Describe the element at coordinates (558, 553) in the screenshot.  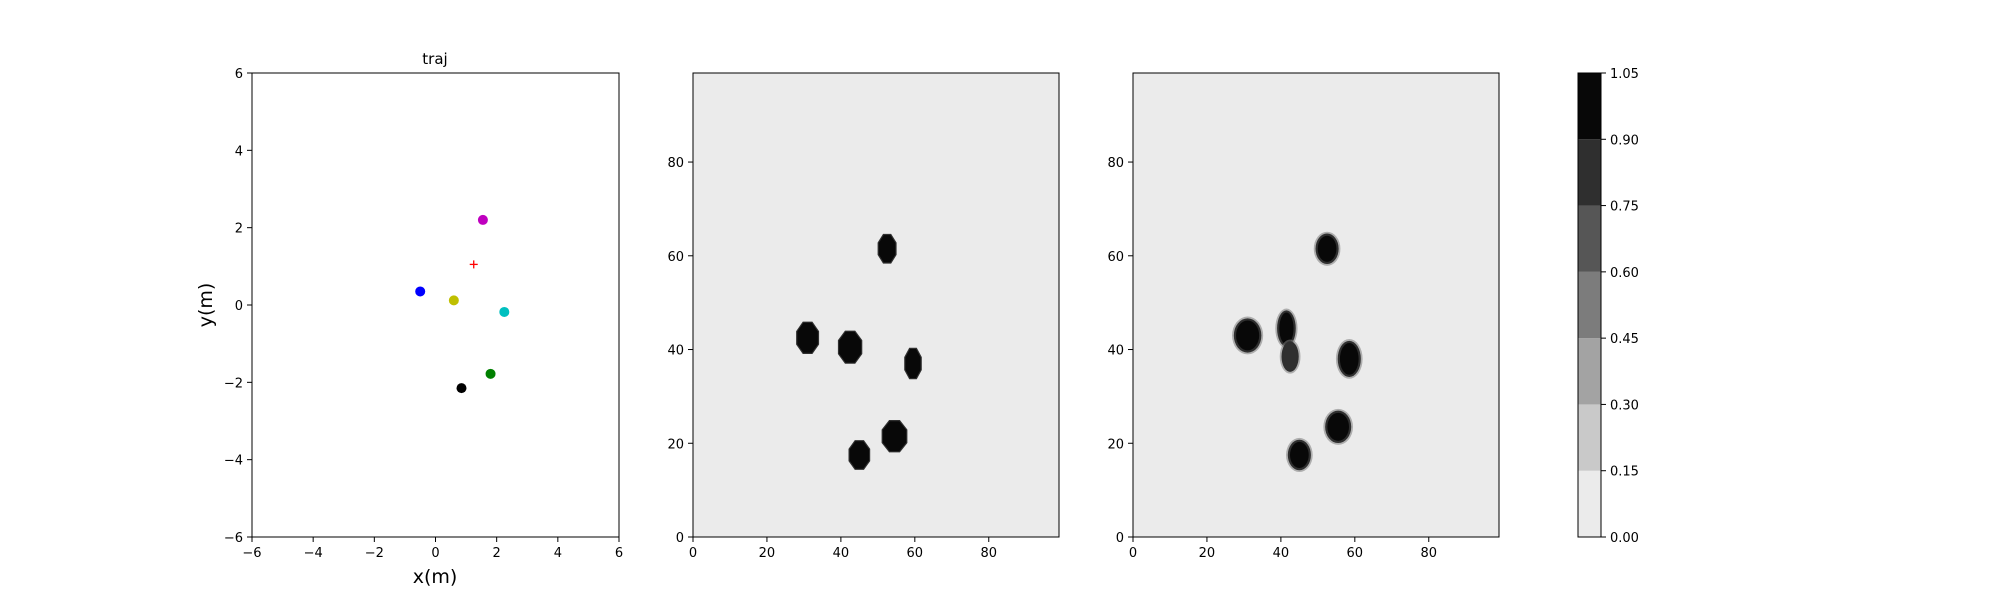
I see `traj-x-tick-label: 4` at that location.